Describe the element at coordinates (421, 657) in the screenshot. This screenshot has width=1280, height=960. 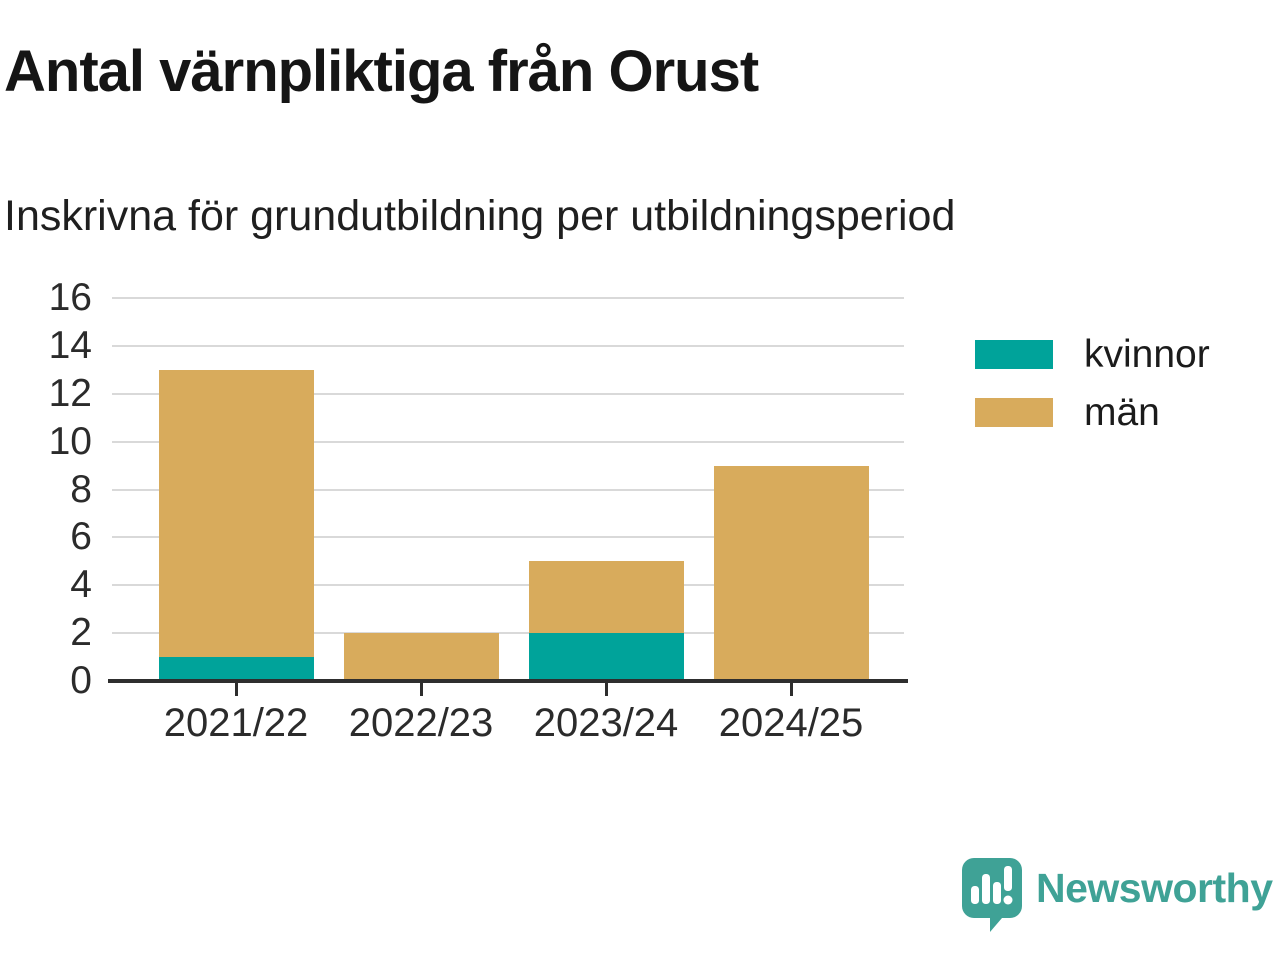
I see `bar-segment-män-2022-23` at that location.